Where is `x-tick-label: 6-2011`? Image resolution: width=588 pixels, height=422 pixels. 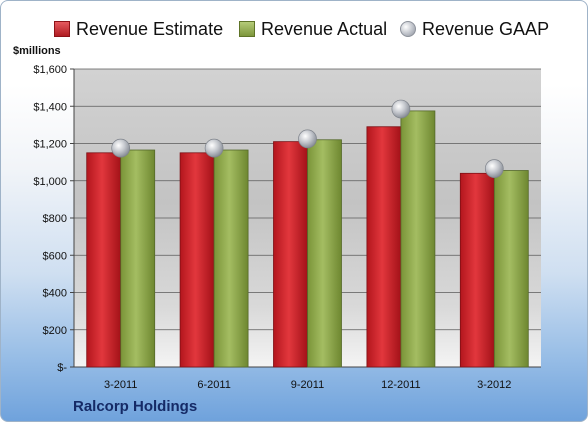
x-tick-label: 6-2011 is located at coordinates (213, 385).